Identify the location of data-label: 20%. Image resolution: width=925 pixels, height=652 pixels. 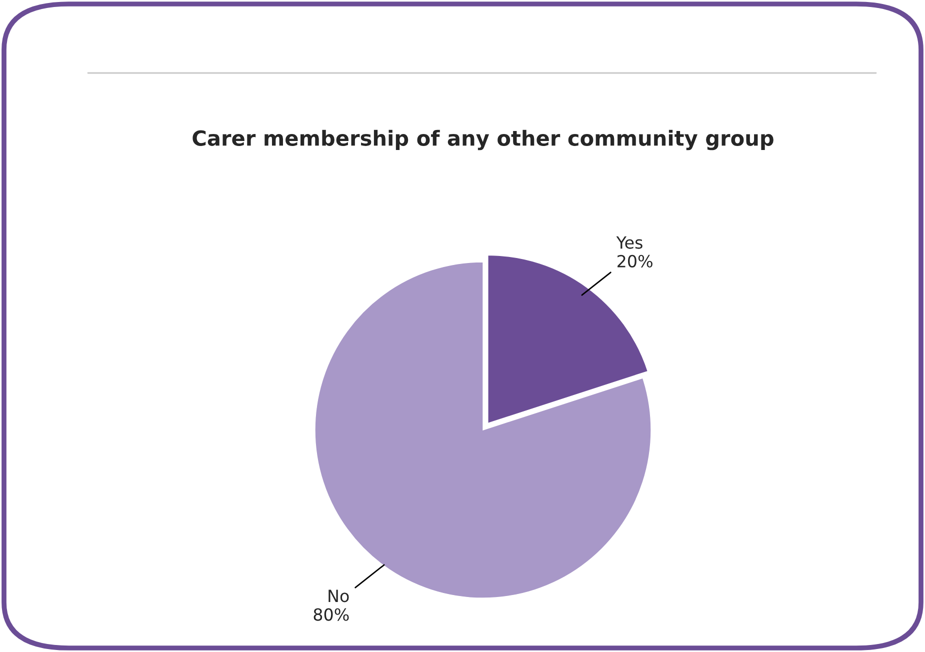
(635, 261).